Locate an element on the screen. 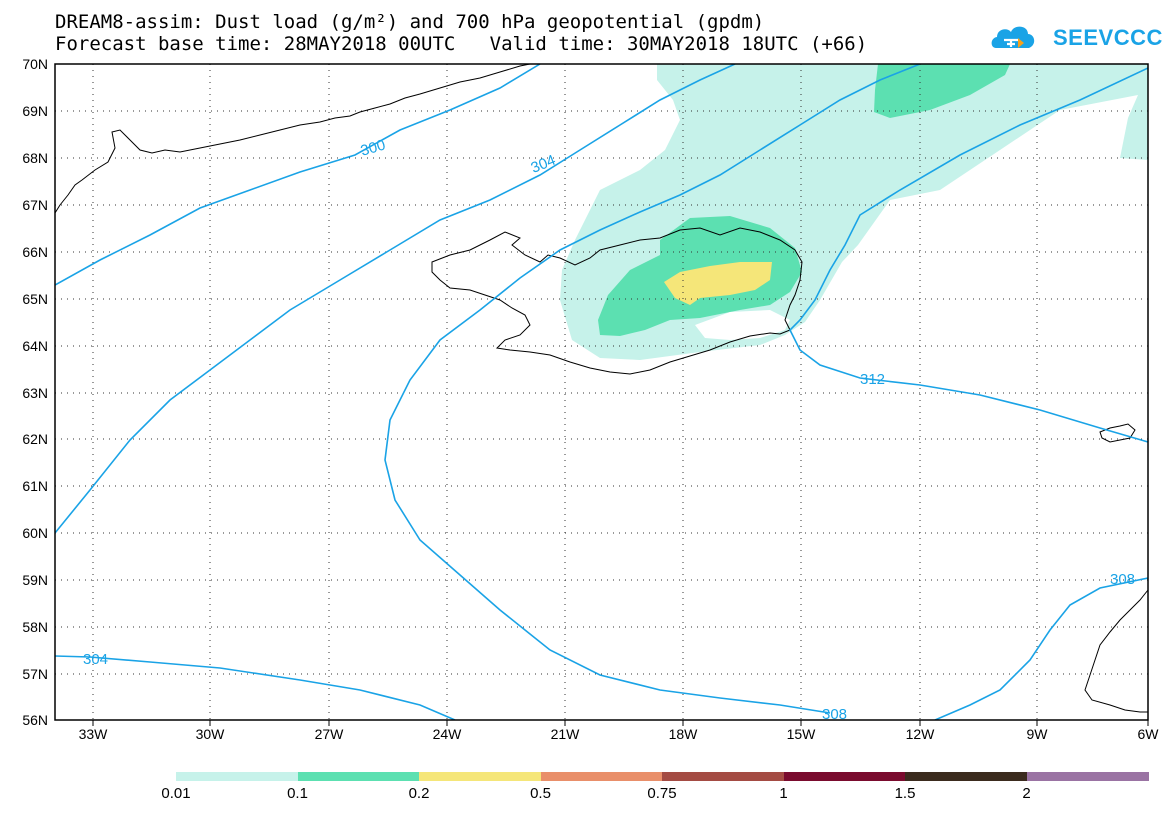  logo-text: SEEVCCC is located at coordinates (1108, 37).